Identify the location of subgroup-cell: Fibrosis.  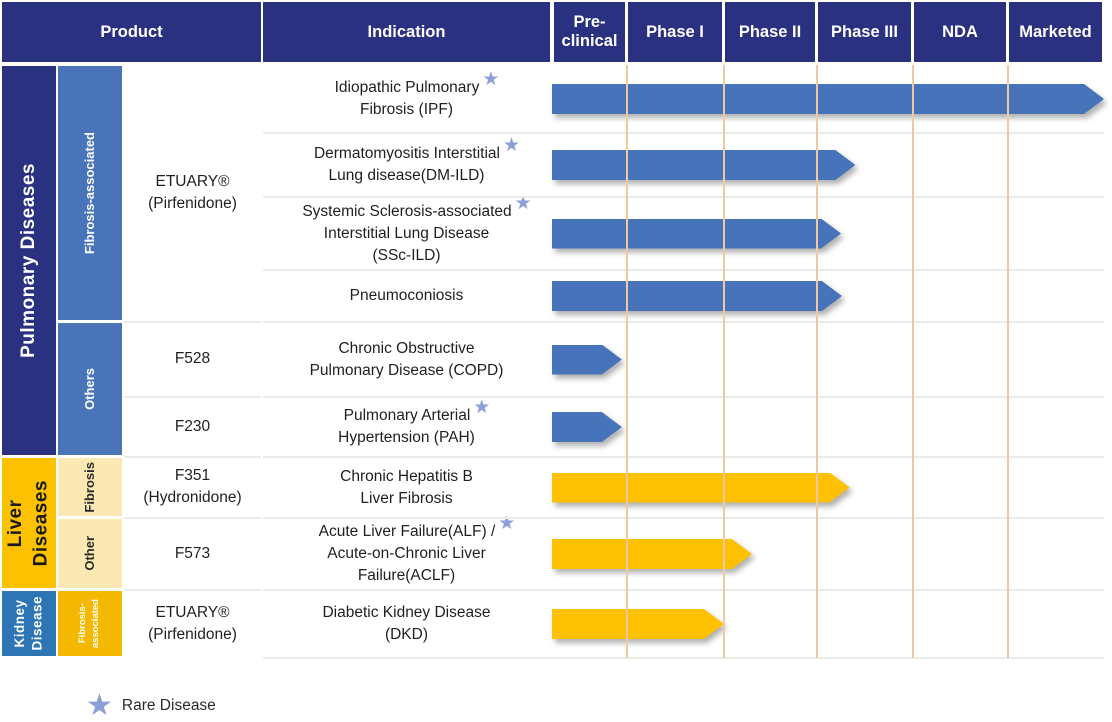
(90, 487).